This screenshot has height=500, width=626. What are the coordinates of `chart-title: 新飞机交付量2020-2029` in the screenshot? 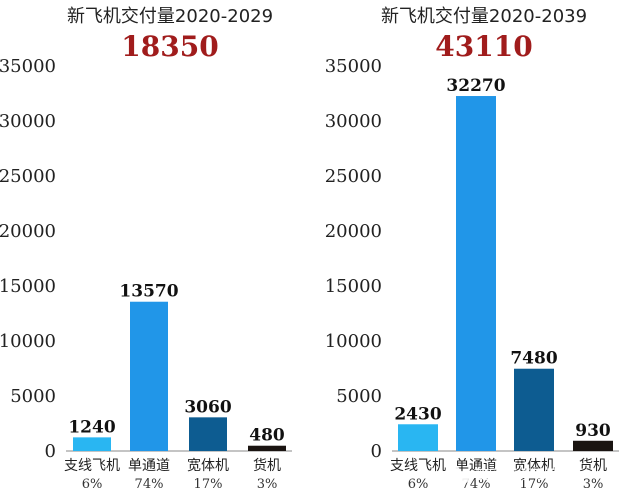 It's located at (170, 16).